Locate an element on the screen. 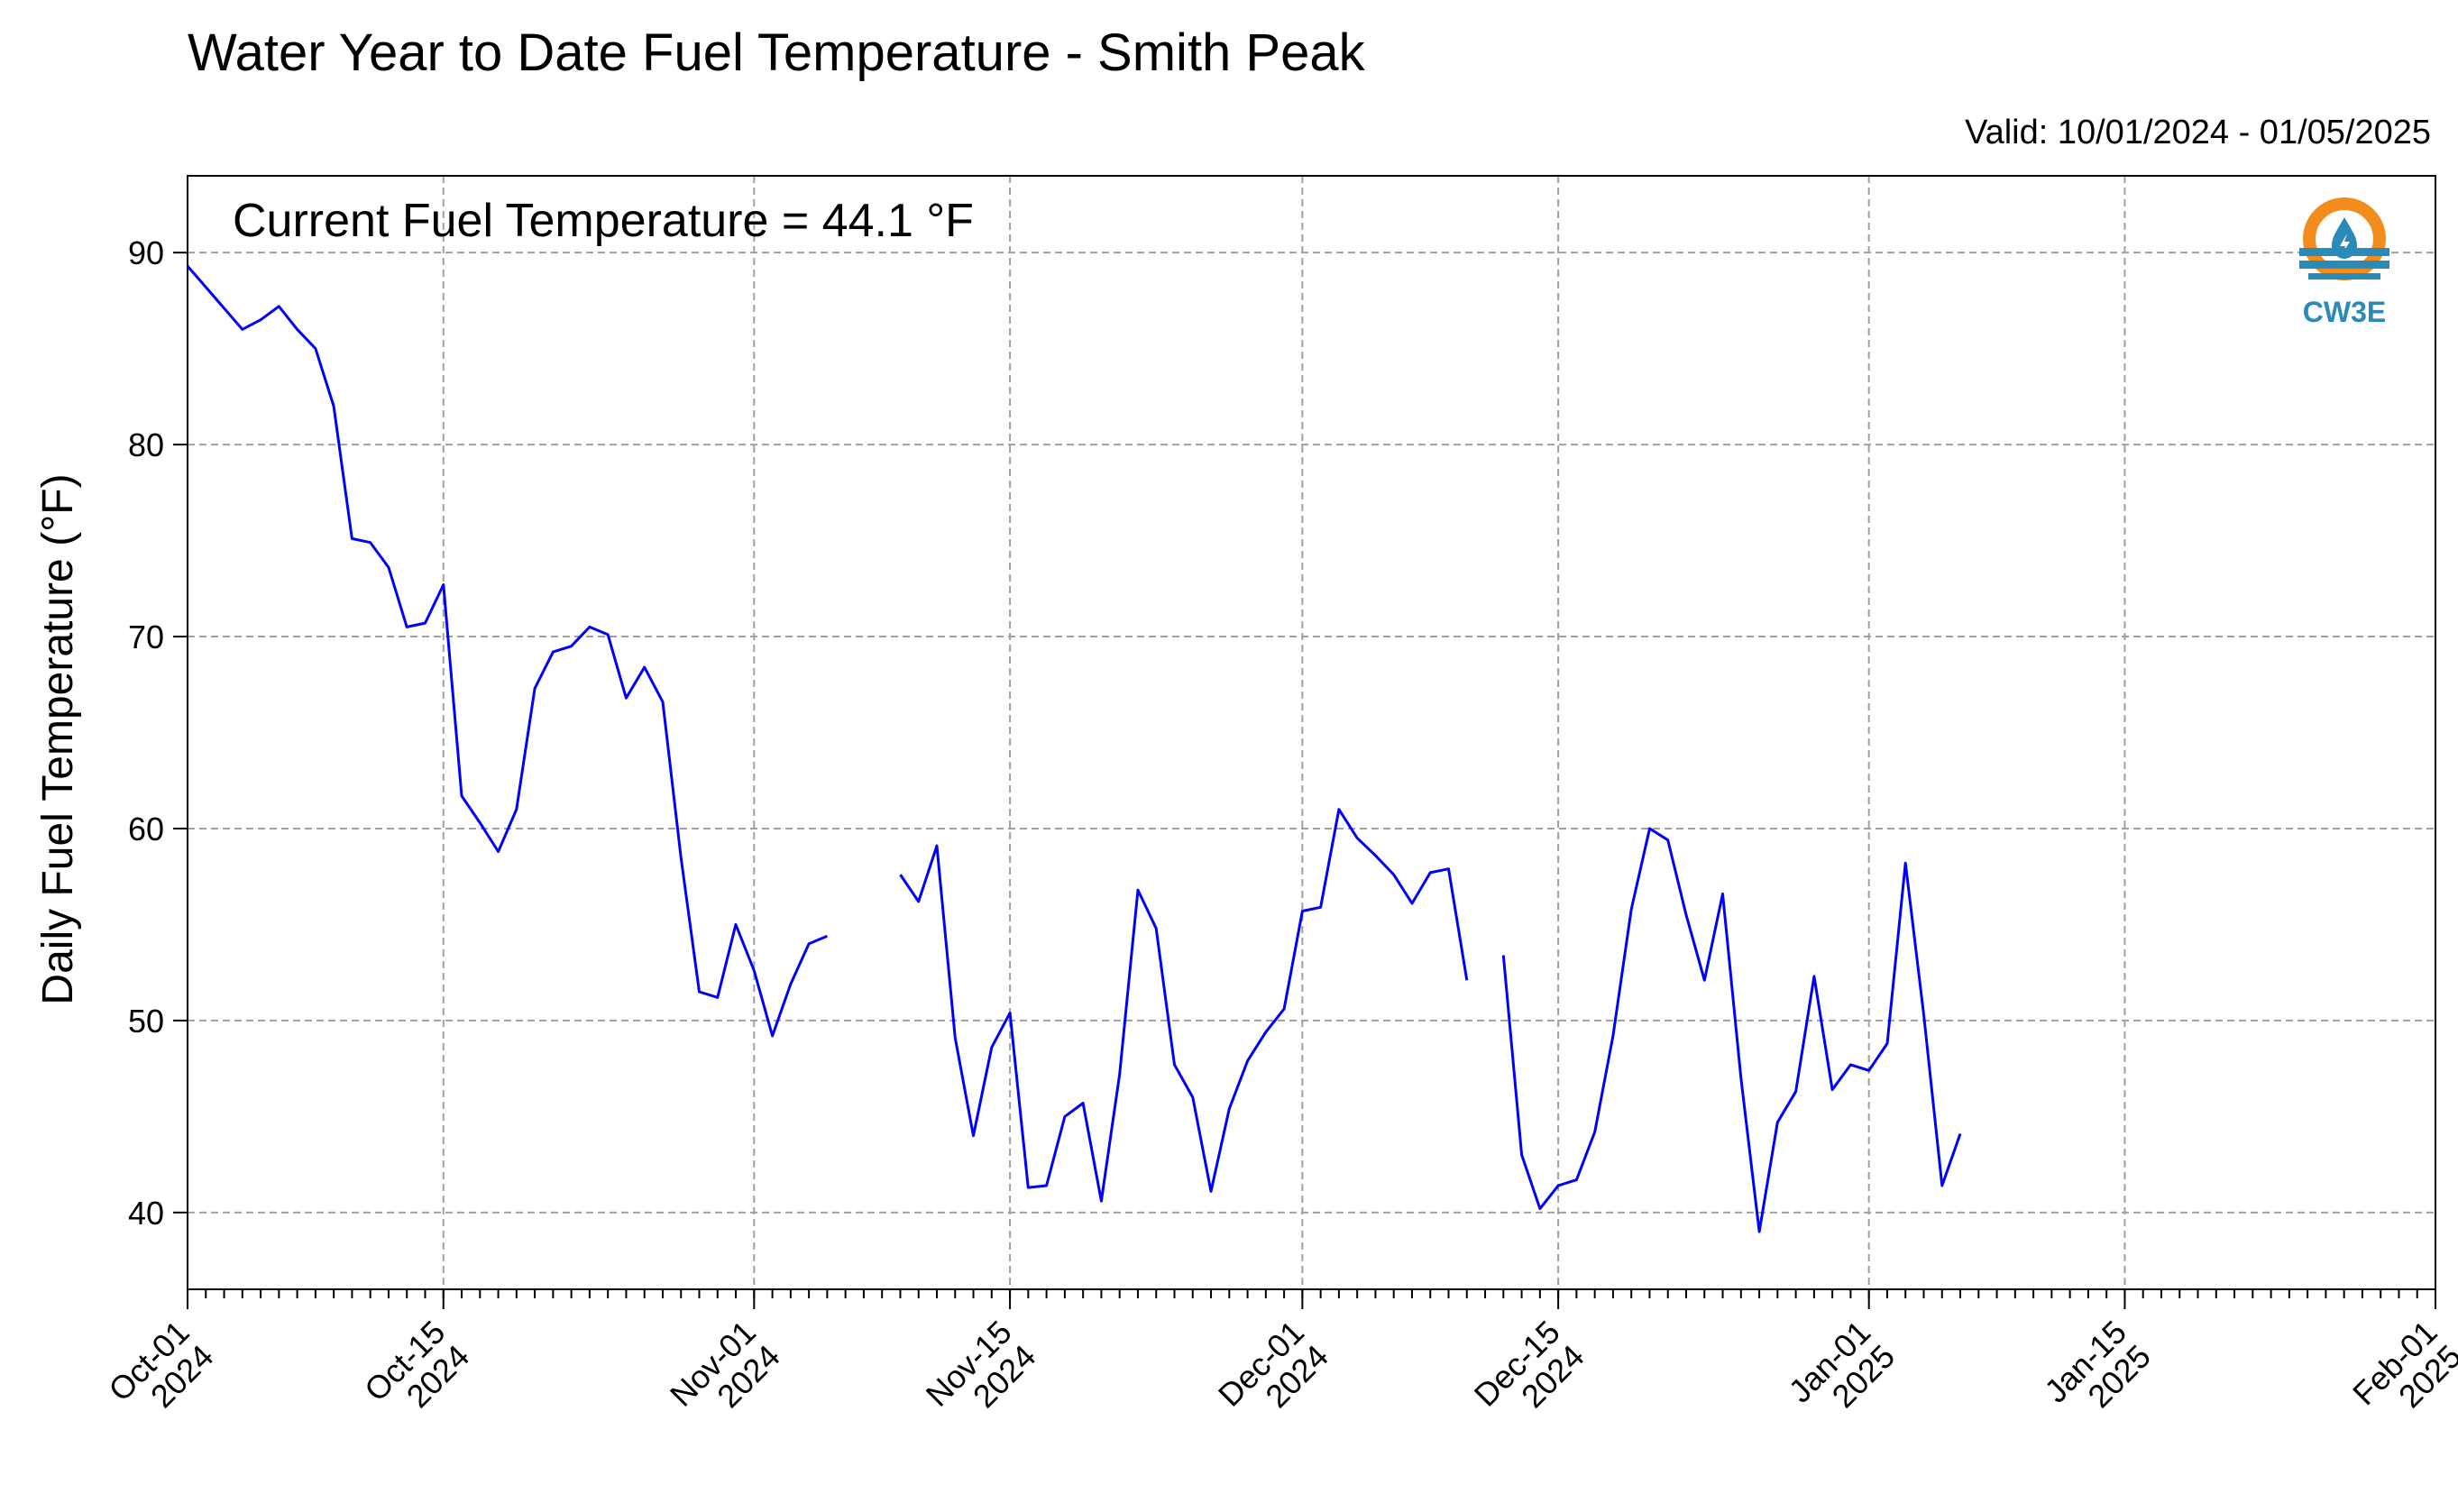  x-tick-label: Oct-152024 is located at coordinates (416, 1373).